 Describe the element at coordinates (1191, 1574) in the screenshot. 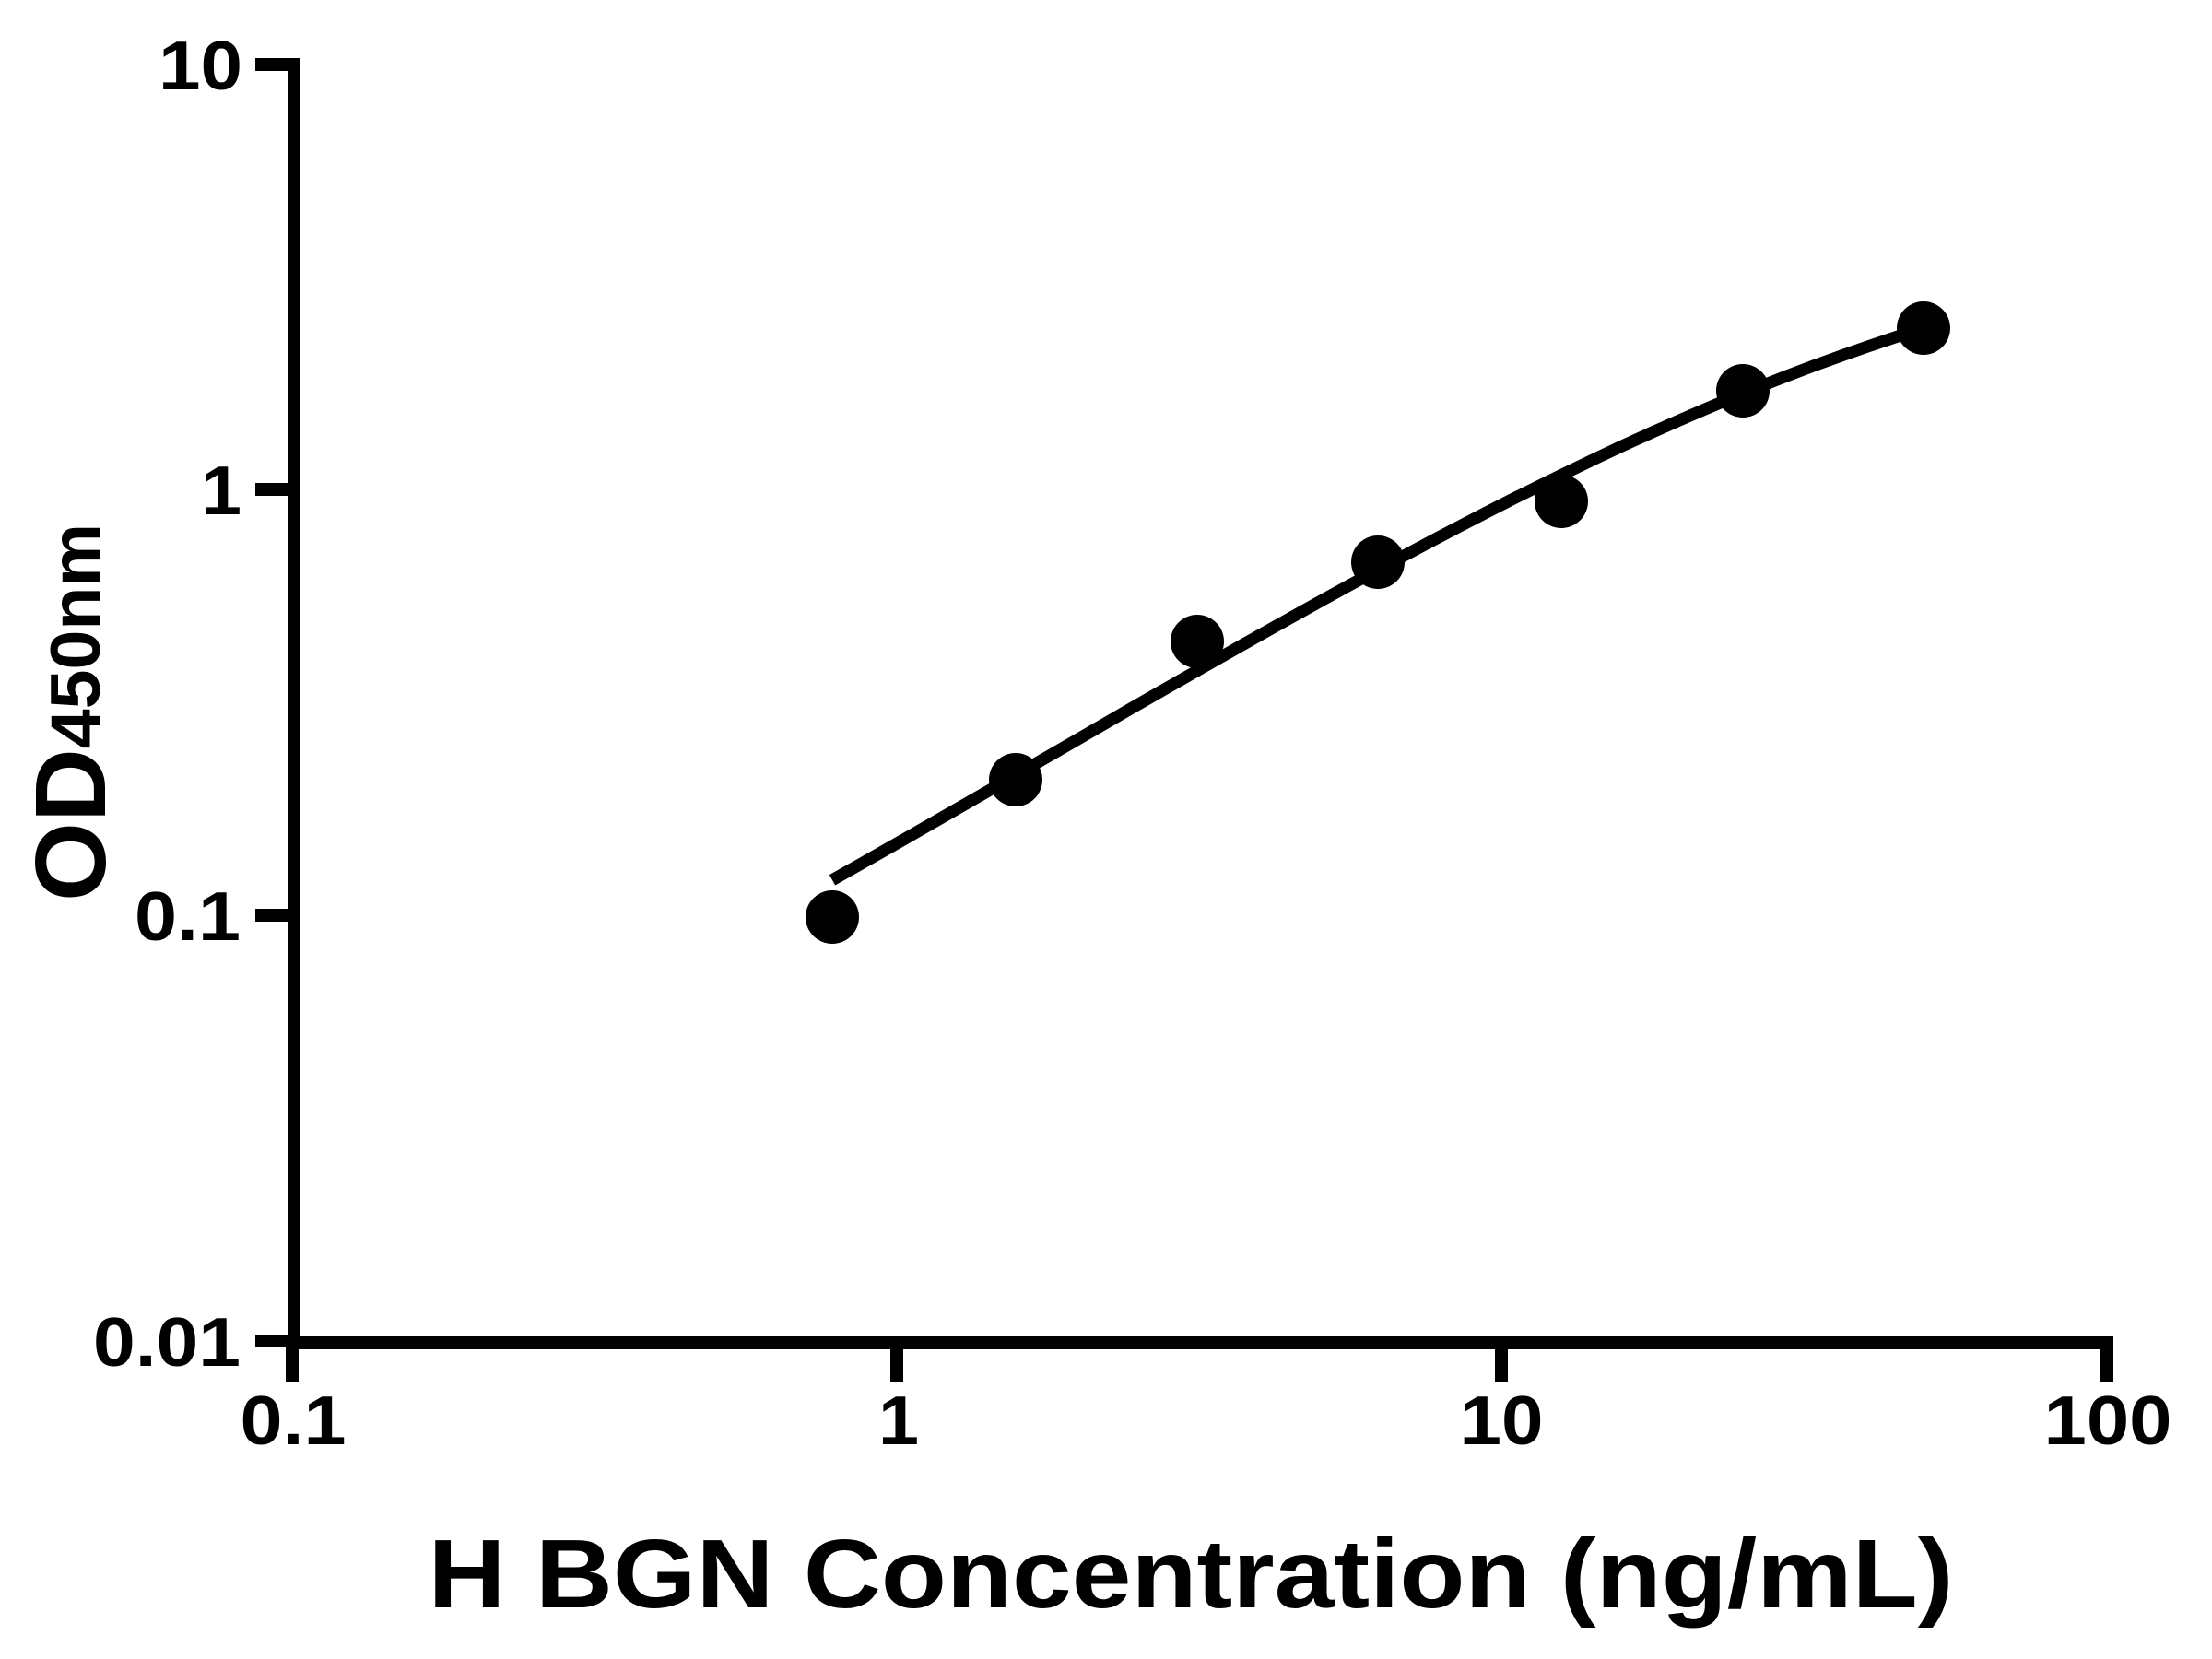

I see `svg-text: H BGN Concentration (ng/mL)` at that location.